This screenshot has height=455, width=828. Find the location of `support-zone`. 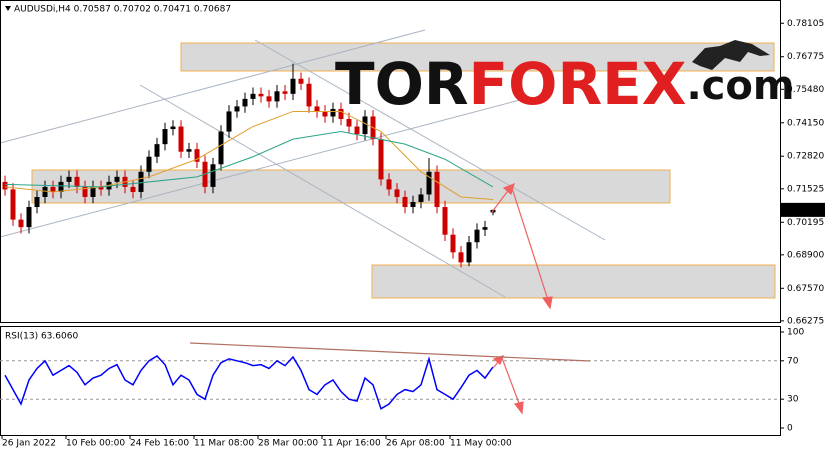

support-zone is located at coordinates (573, 281).